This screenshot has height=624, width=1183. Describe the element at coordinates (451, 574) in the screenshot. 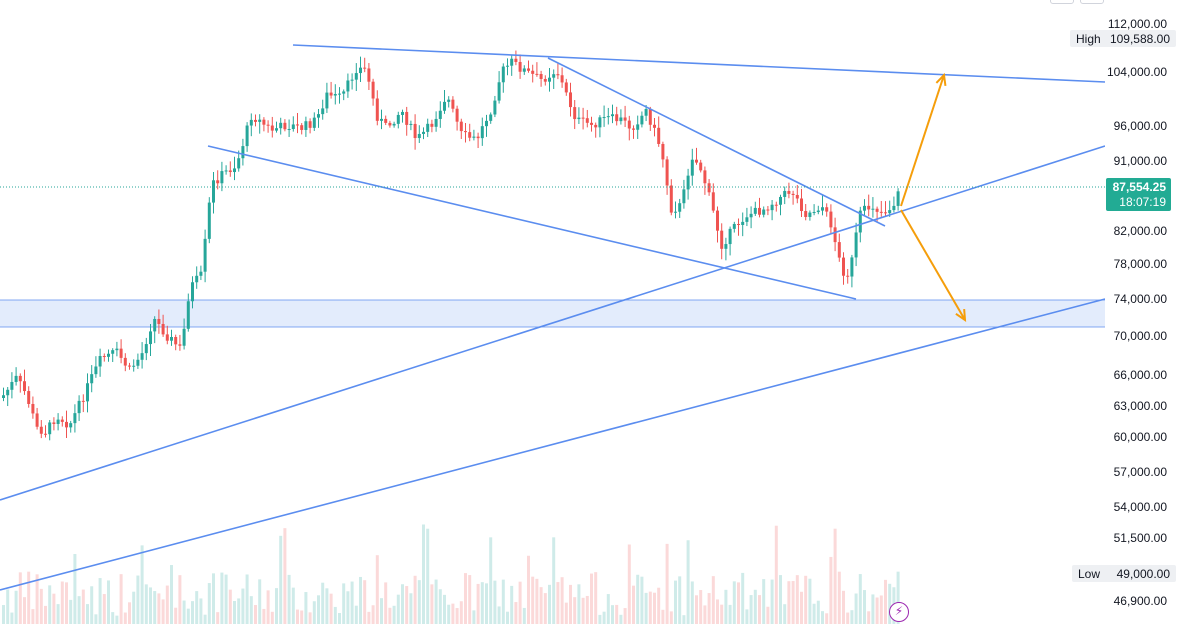

I see `volume-bars` at that location.